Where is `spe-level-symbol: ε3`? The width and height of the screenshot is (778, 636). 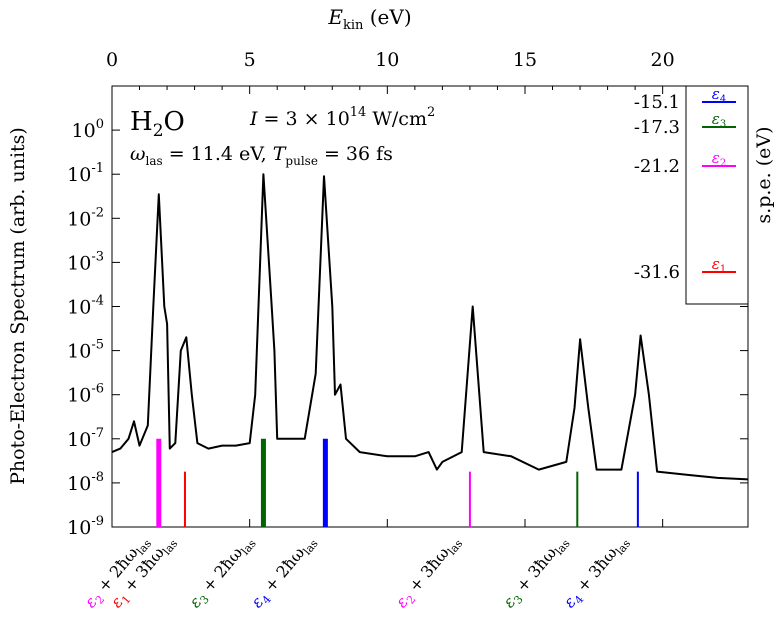
spe-level-symbol: ε3 is located at coordinates (719, 120).